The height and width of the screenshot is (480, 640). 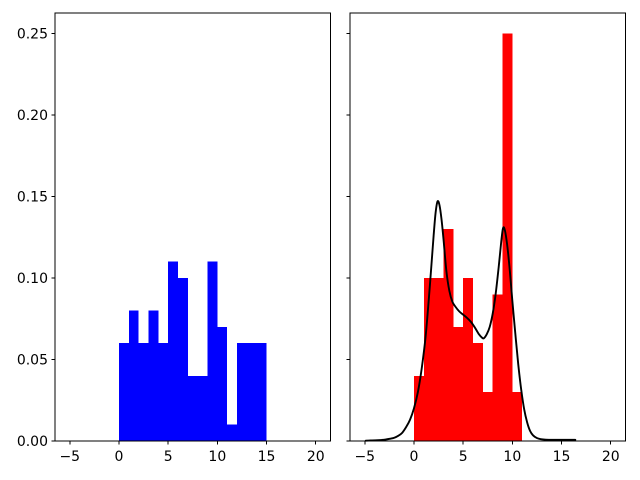 I want to click on y-tick-label: 0.25, so click(x=32, y=34).